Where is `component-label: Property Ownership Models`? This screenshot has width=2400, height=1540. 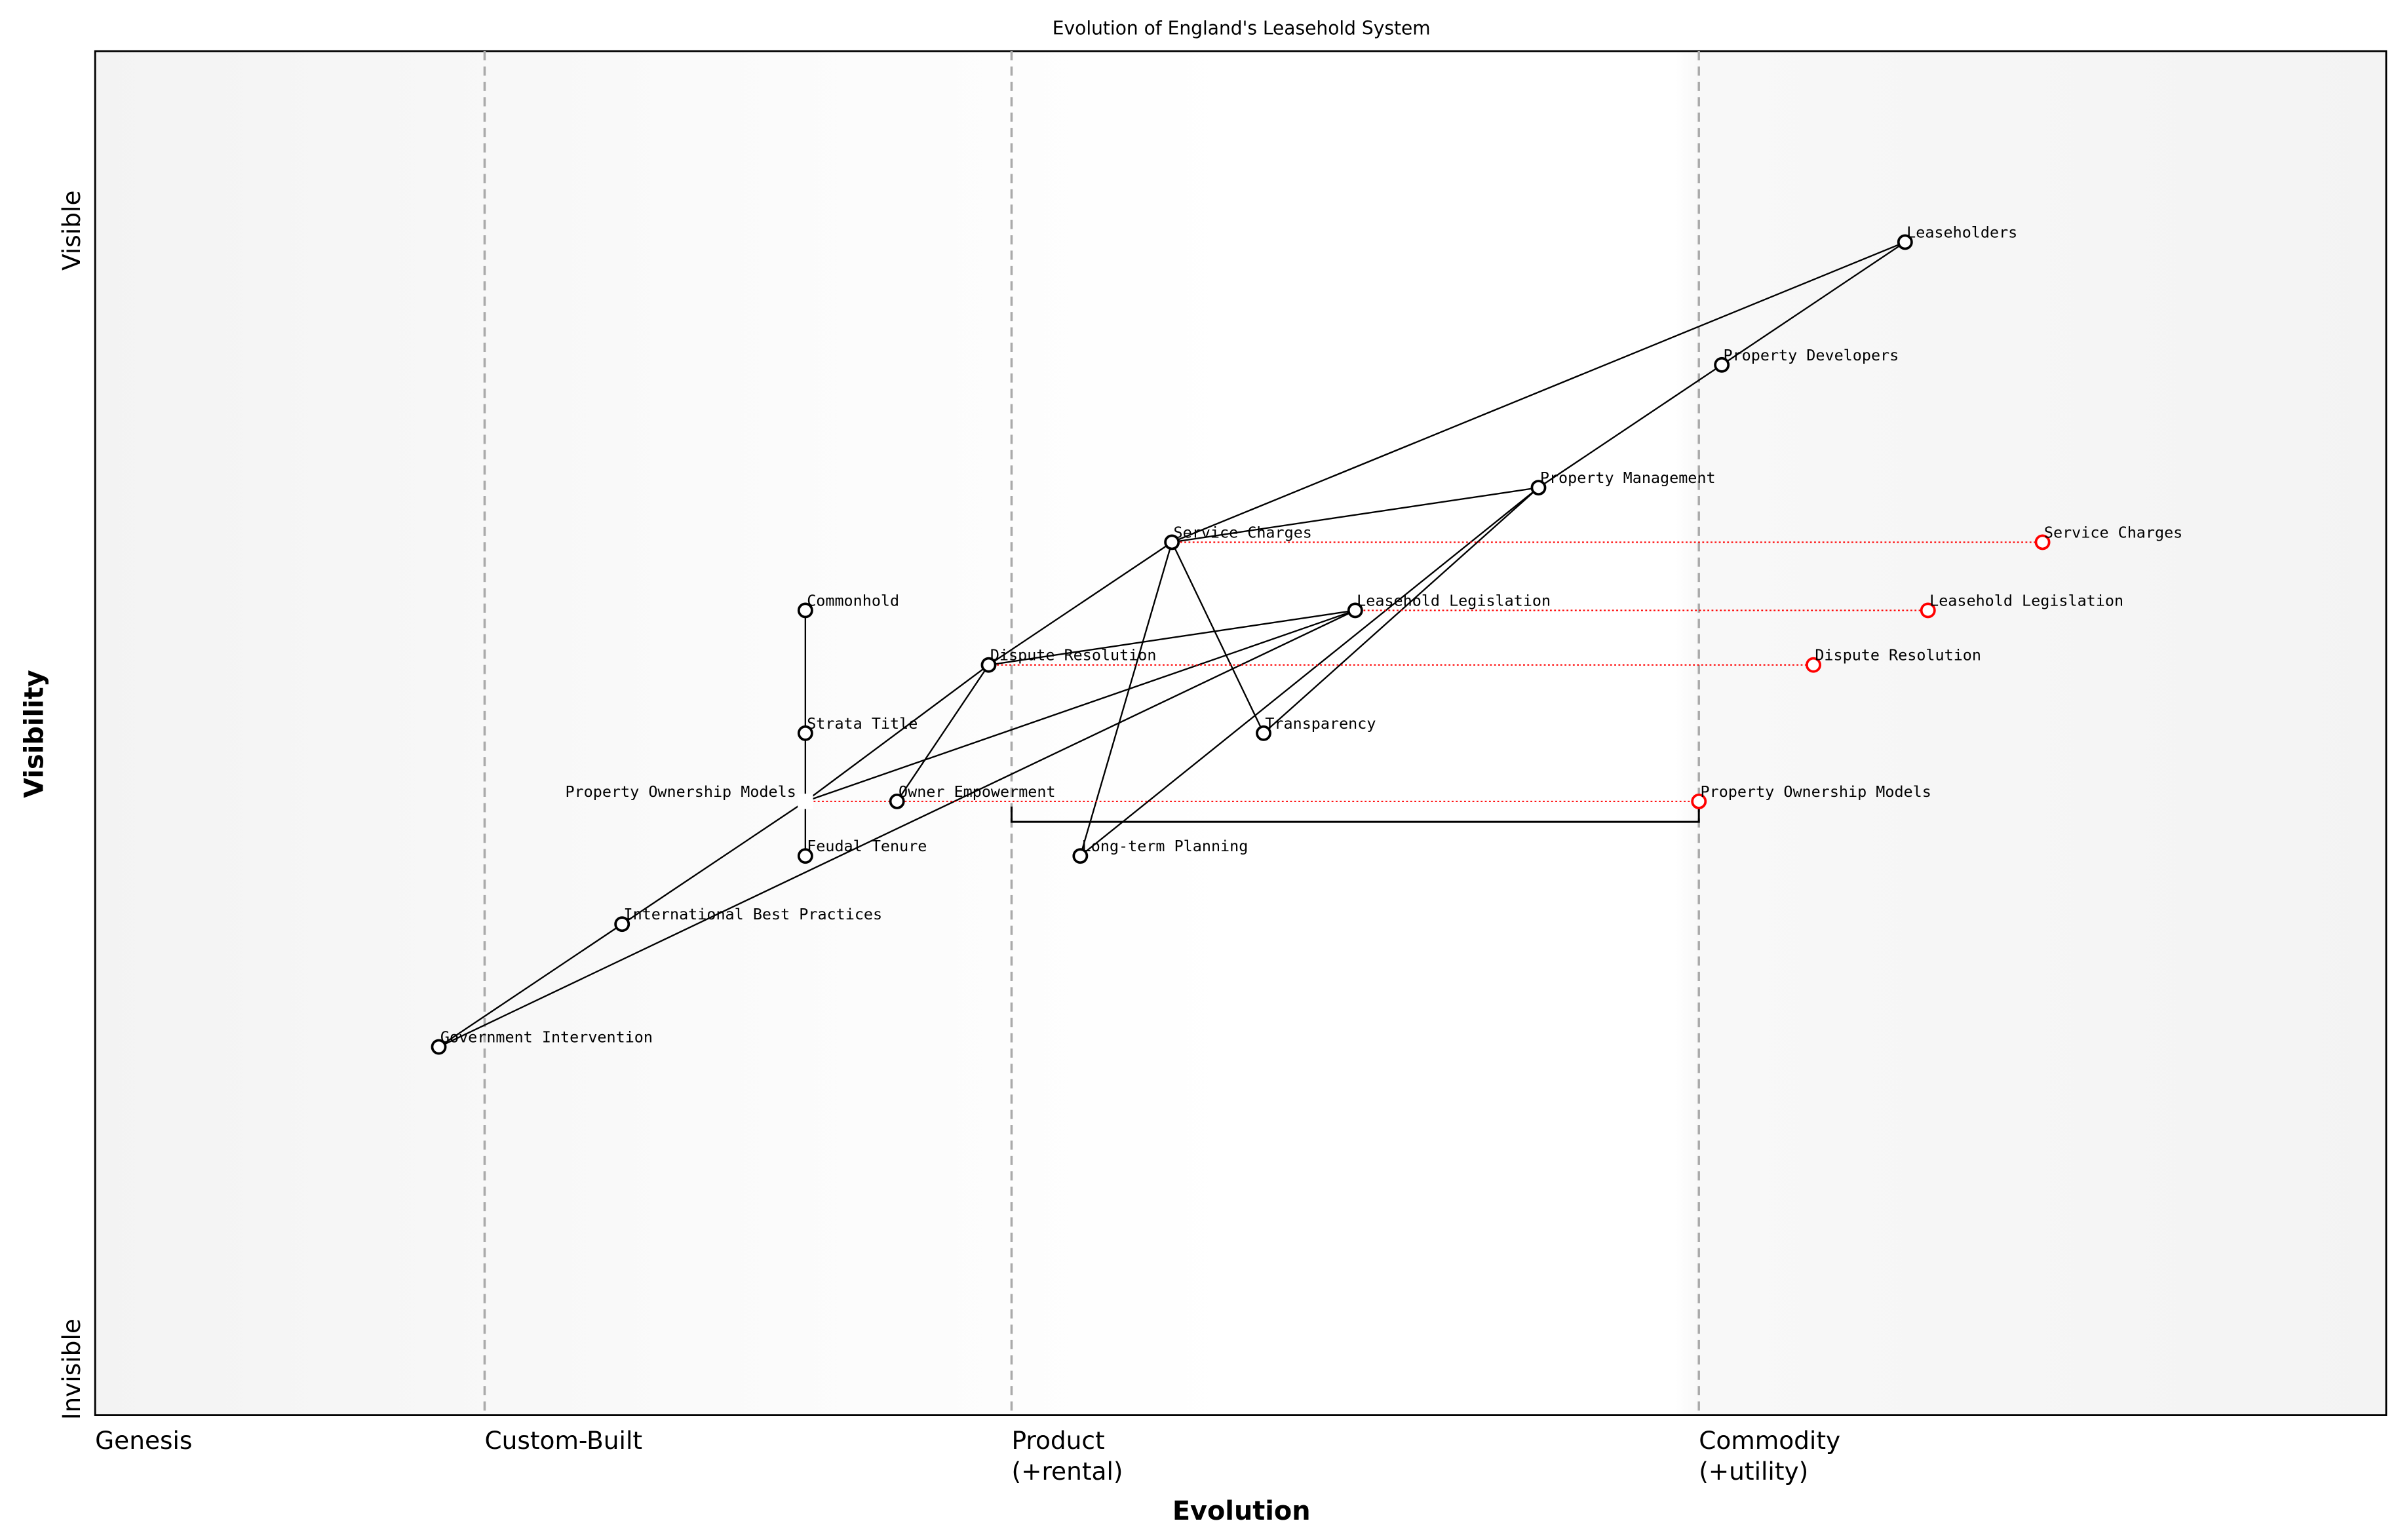 component-label: Property Ownership Models is located at coordinates (681, 791).